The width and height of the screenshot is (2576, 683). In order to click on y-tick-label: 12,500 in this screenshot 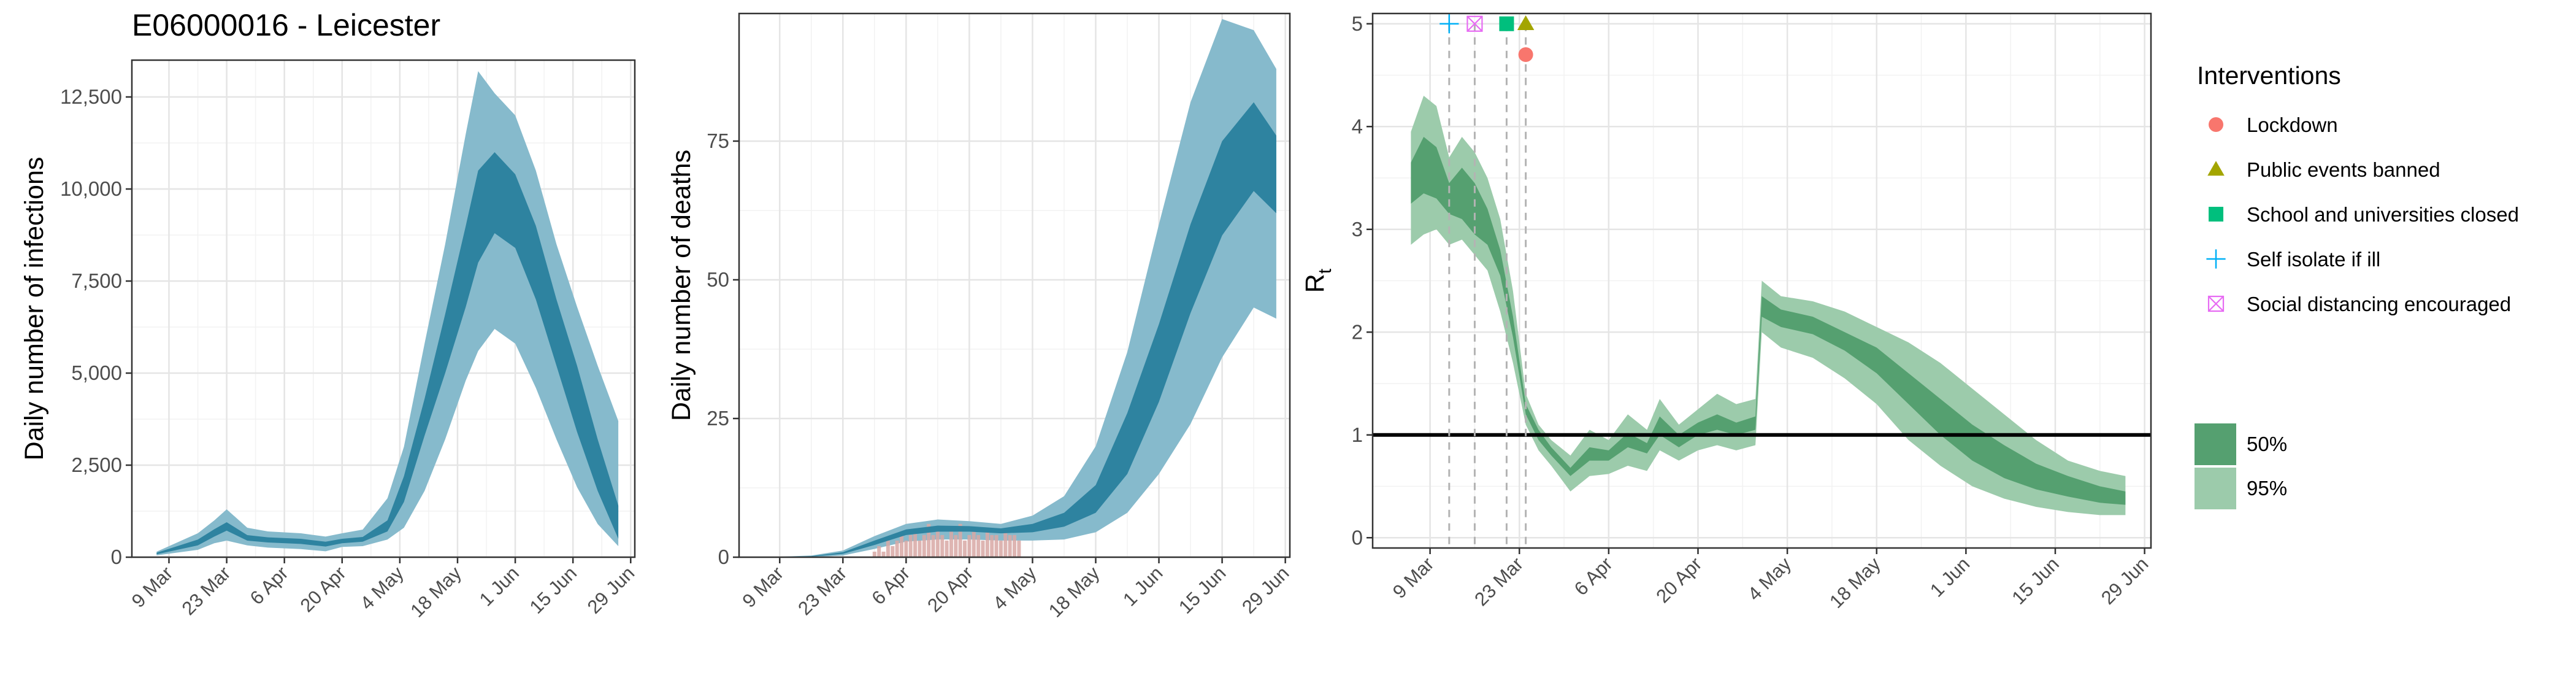, I will do `click(91, 96)`.